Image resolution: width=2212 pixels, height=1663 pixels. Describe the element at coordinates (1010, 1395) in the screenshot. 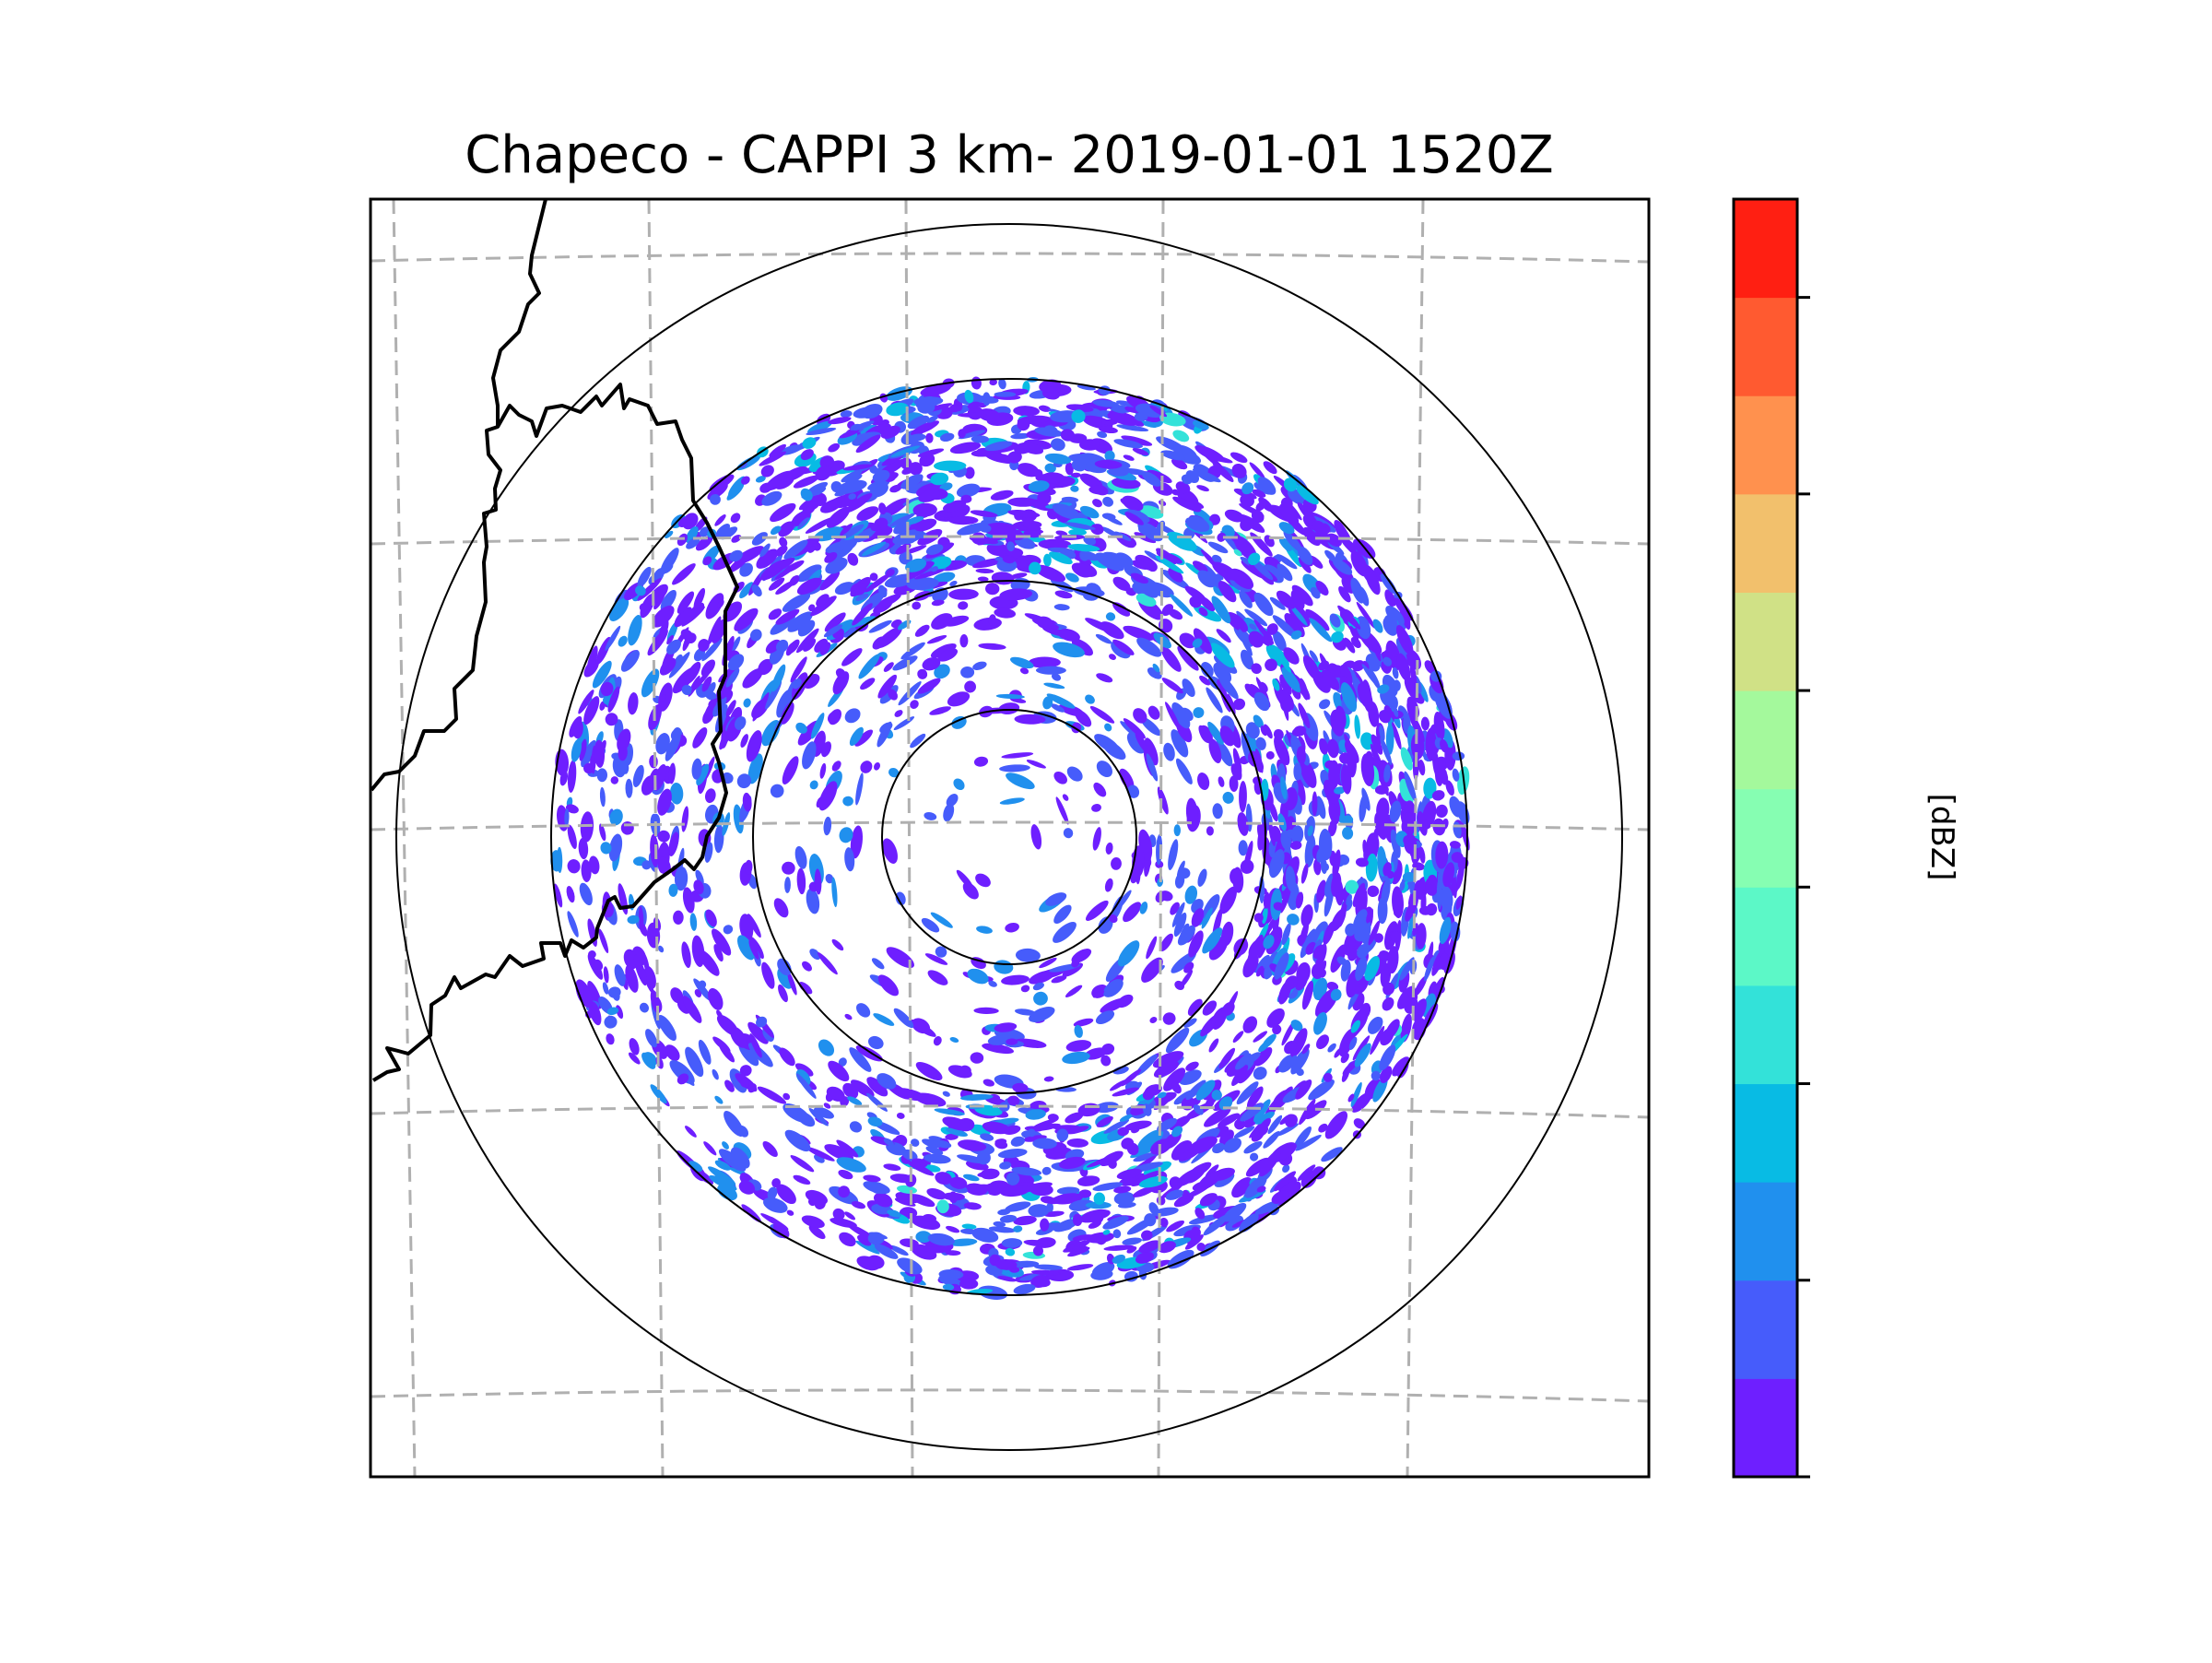

I see `parallel-line` at that location.